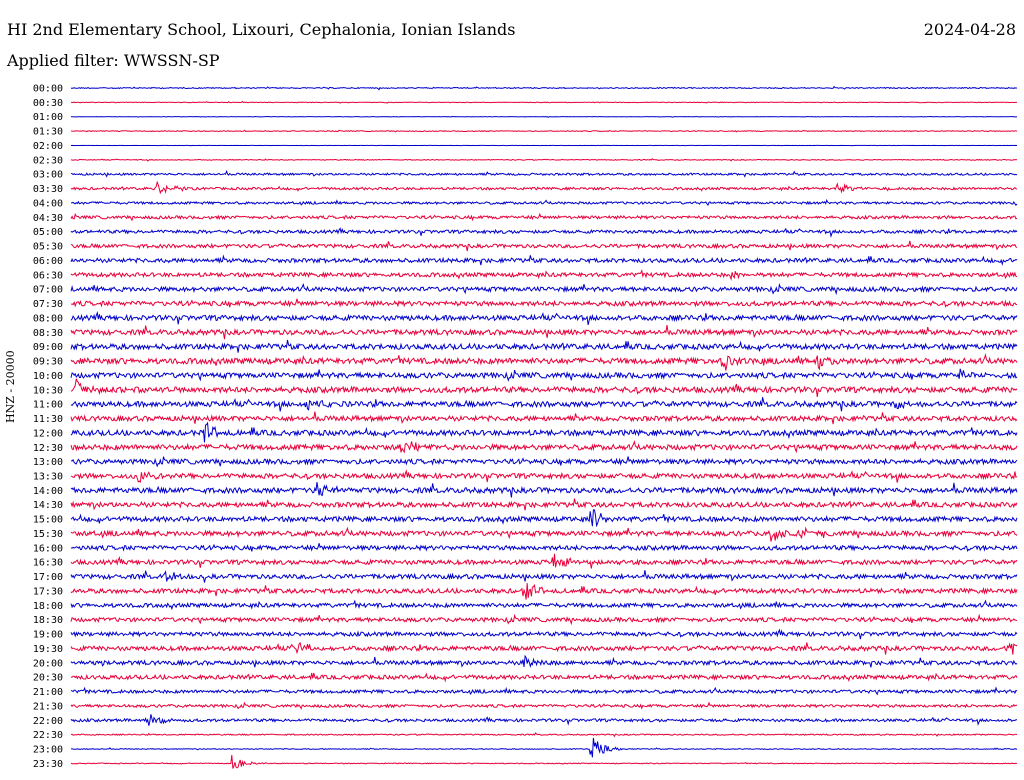 This screenshot has height=780, width=1024. I want to click on time-label-1100: 11:00, so click(48, 405).